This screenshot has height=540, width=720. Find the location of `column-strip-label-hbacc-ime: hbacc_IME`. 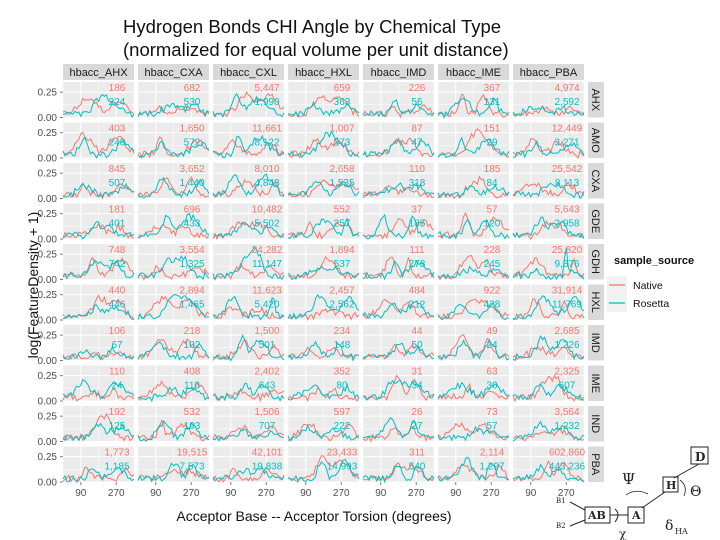

column-strip-label-hbacc-ime: hbacc_IME is located at coordinates (473, 73).